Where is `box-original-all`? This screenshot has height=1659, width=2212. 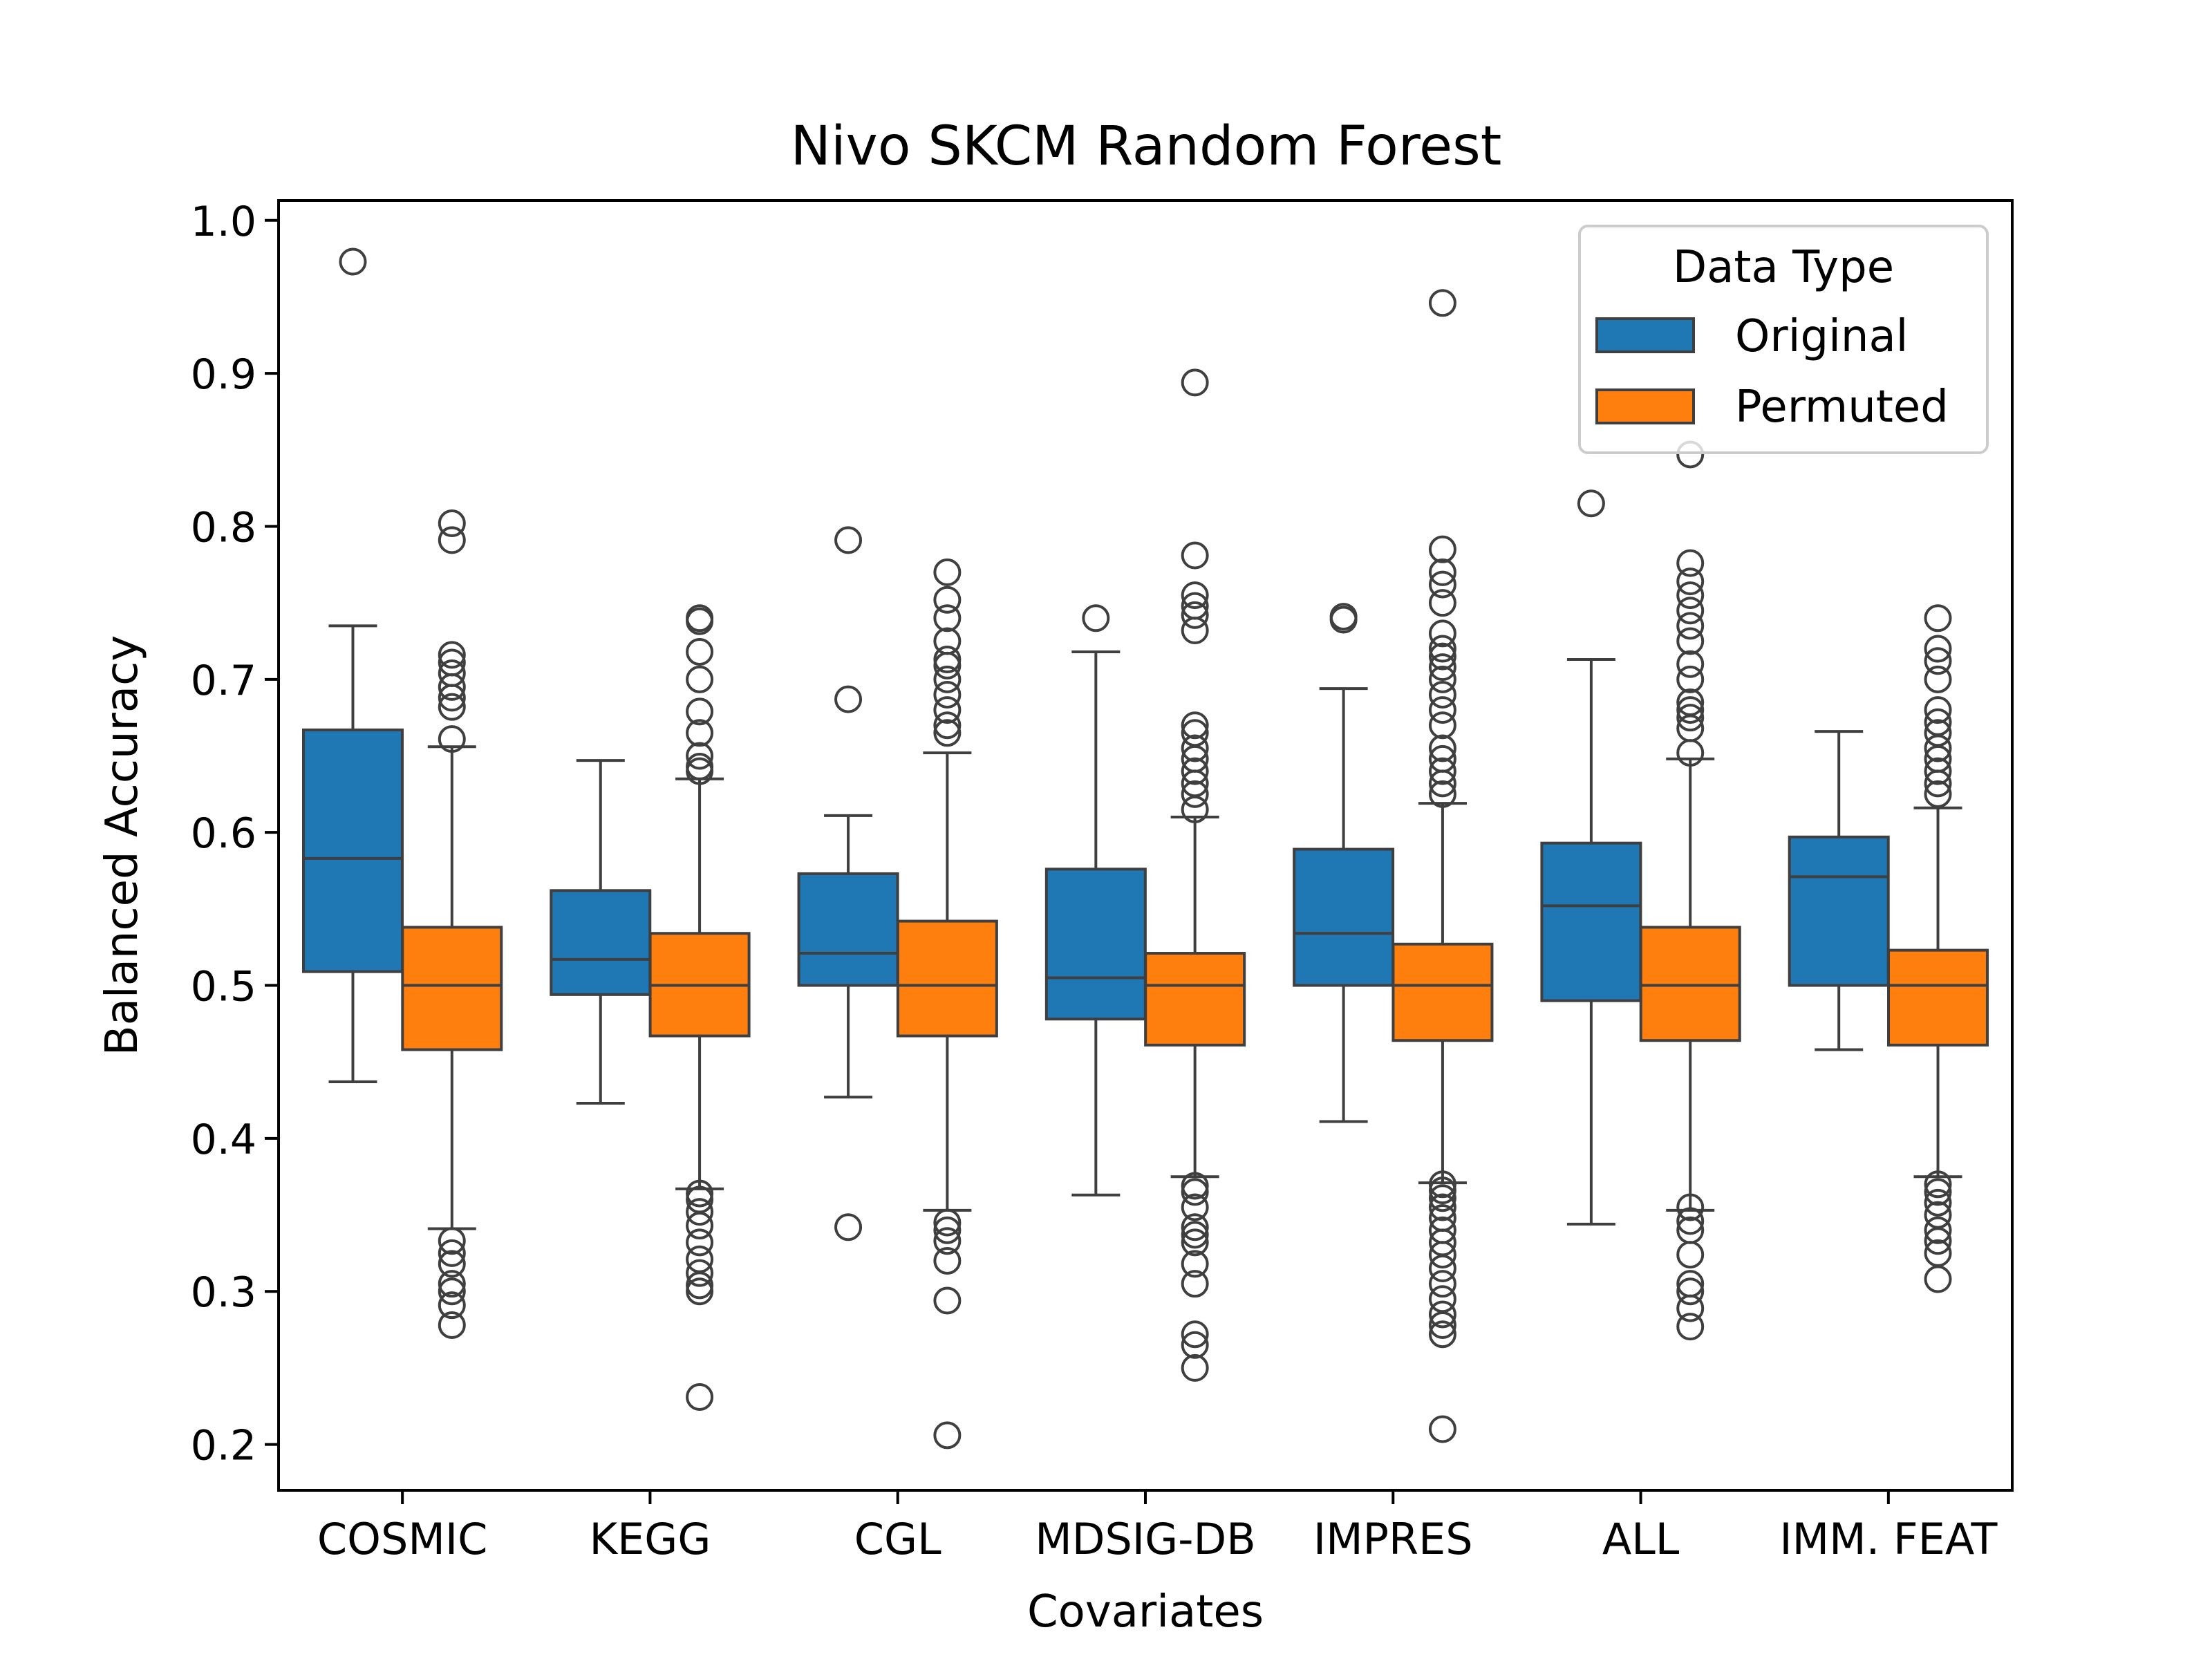 box-original-all is located at coordinates (1591, 857).